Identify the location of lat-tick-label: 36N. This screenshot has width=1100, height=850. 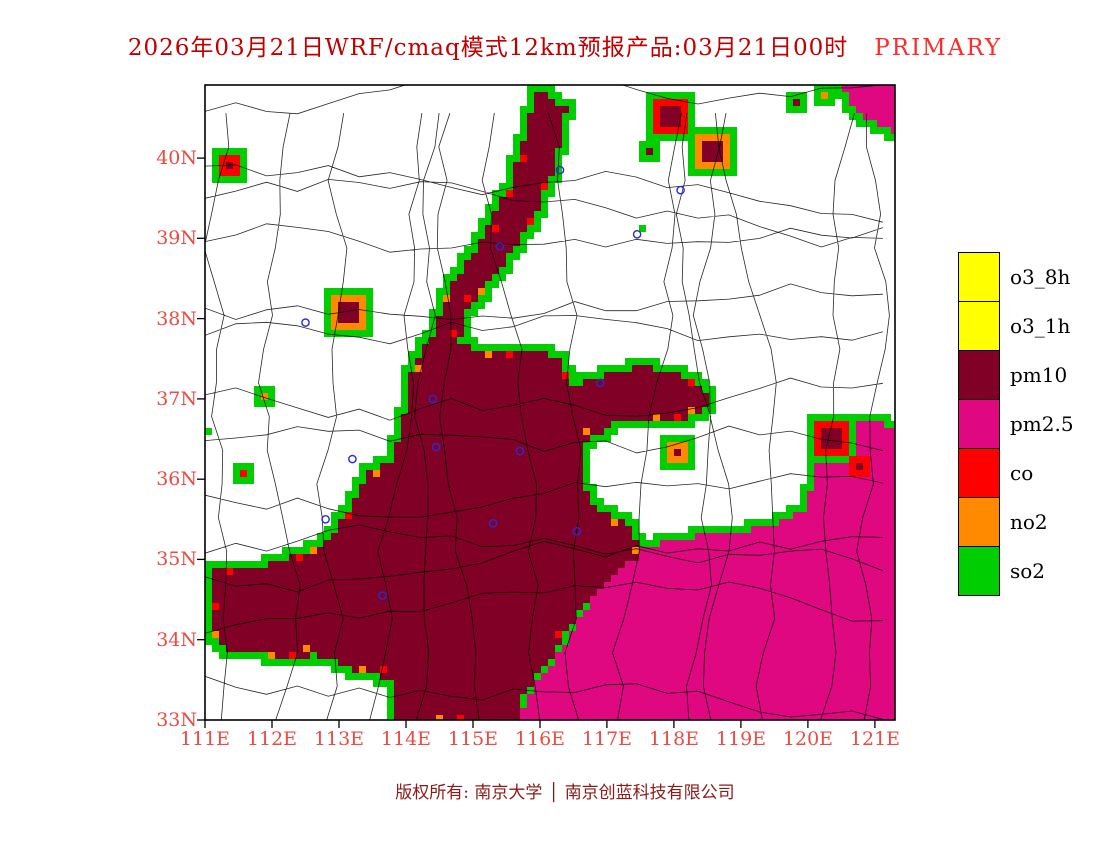
(176, 479).